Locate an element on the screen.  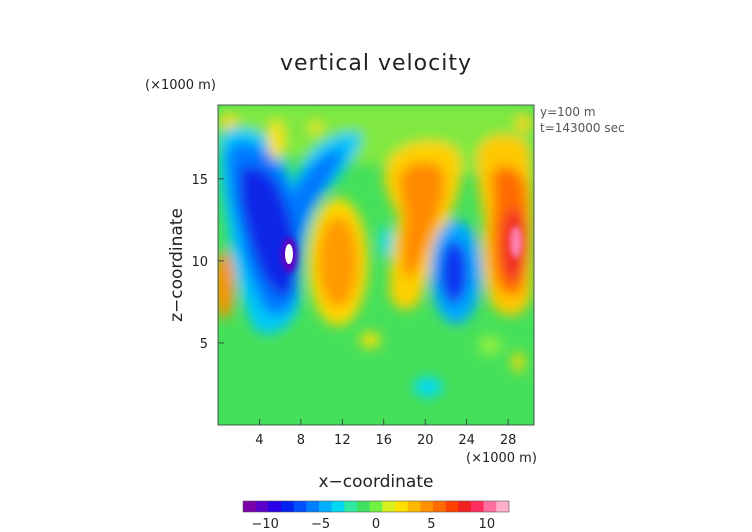
x-axis: 4 8 12 16 20 24 28 is located at coordinates (385, 433).